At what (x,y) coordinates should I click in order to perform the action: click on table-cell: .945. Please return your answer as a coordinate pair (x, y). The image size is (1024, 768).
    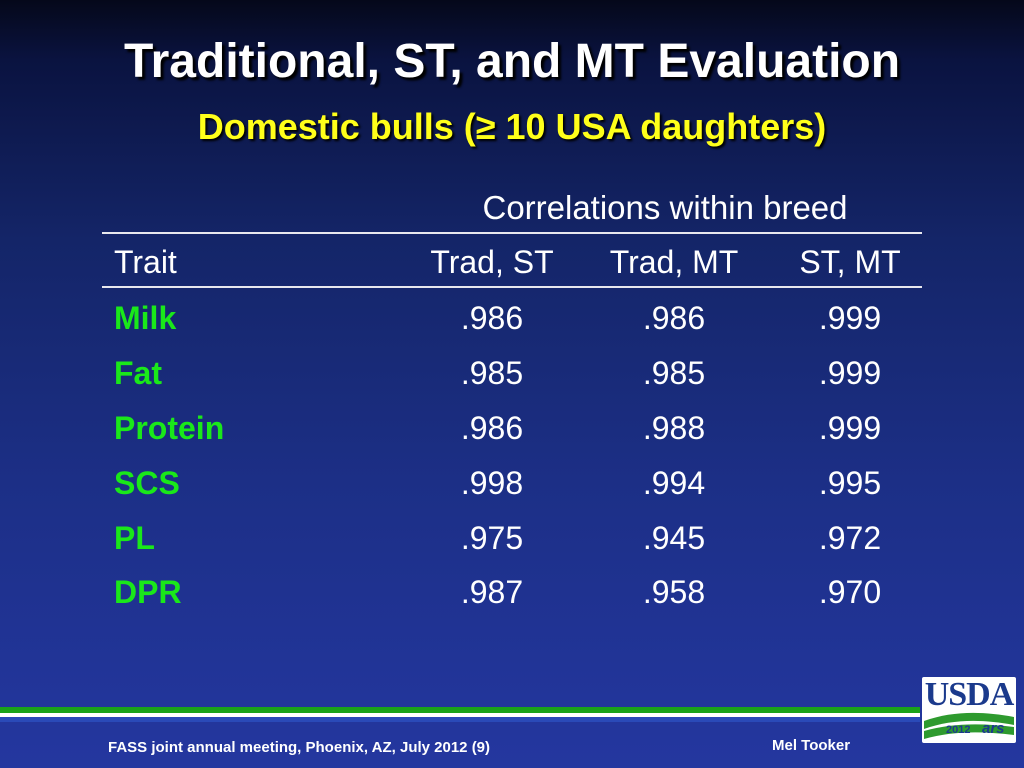
    Looking at the image, I should click on (674, 538).